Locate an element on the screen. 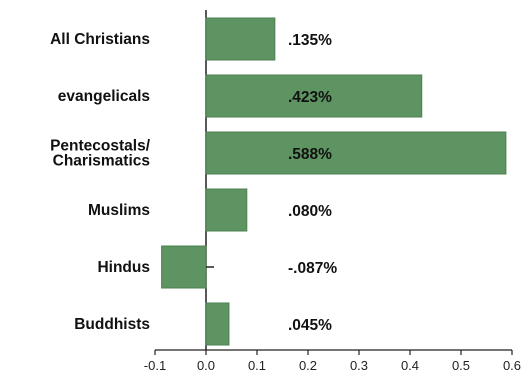 The height and width of the screenshot is (387, 529). category-label: All Christians is located at coordinates (100, 39).